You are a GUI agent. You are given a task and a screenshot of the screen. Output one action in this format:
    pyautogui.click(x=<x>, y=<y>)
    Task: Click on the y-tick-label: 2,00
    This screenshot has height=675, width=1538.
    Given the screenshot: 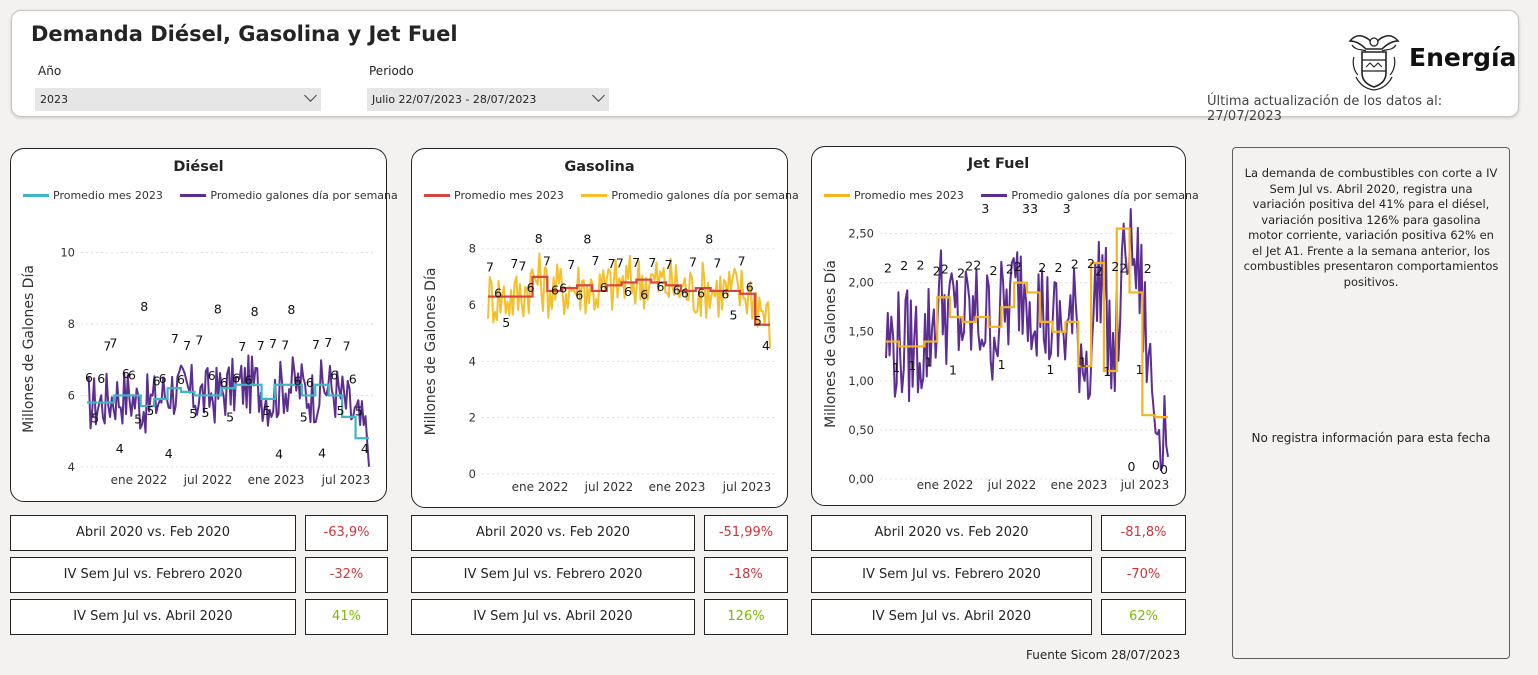 What is the action you would take?
    pyautogui.click(x=861, y=283)
    